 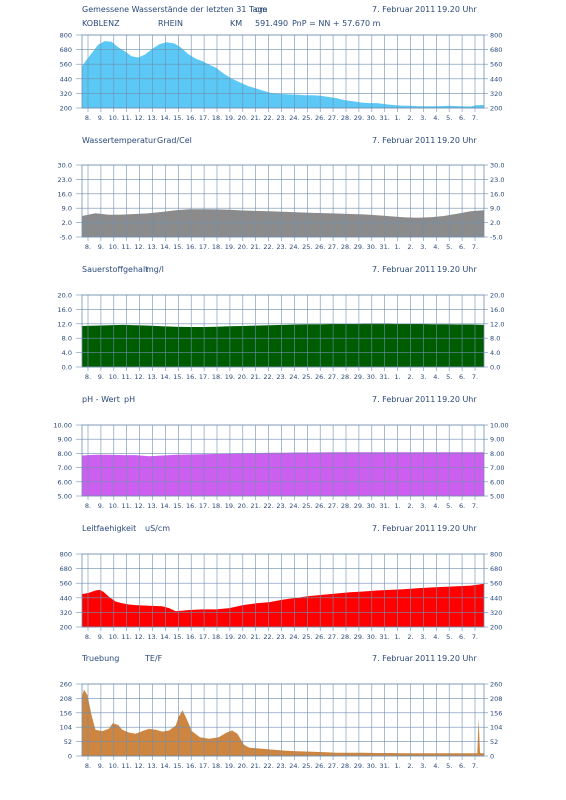 I want to click on y-tick-label-right: 8.0, so click(x=495, y=339).